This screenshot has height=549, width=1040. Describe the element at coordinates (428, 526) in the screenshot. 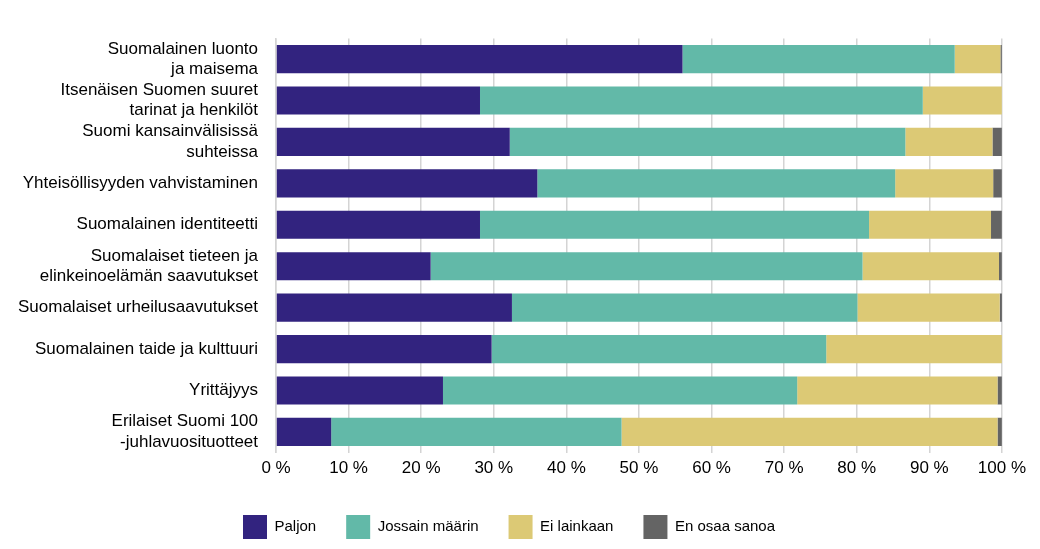

I see `legend-label: Jossain määrin` at that location.